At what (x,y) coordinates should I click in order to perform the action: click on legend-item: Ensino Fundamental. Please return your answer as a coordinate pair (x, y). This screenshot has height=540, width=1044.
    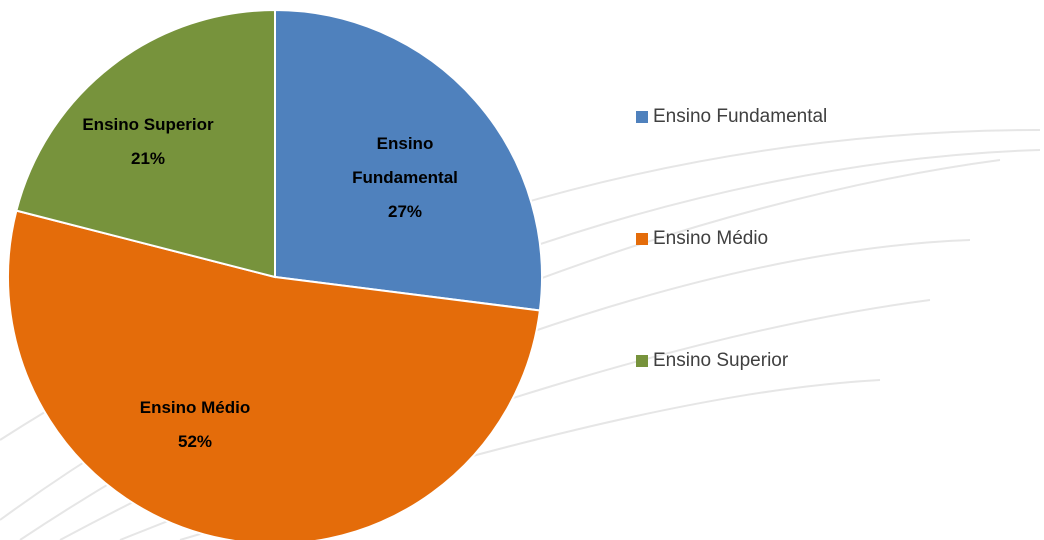
    Looking at the image, I should click on (731, 117).